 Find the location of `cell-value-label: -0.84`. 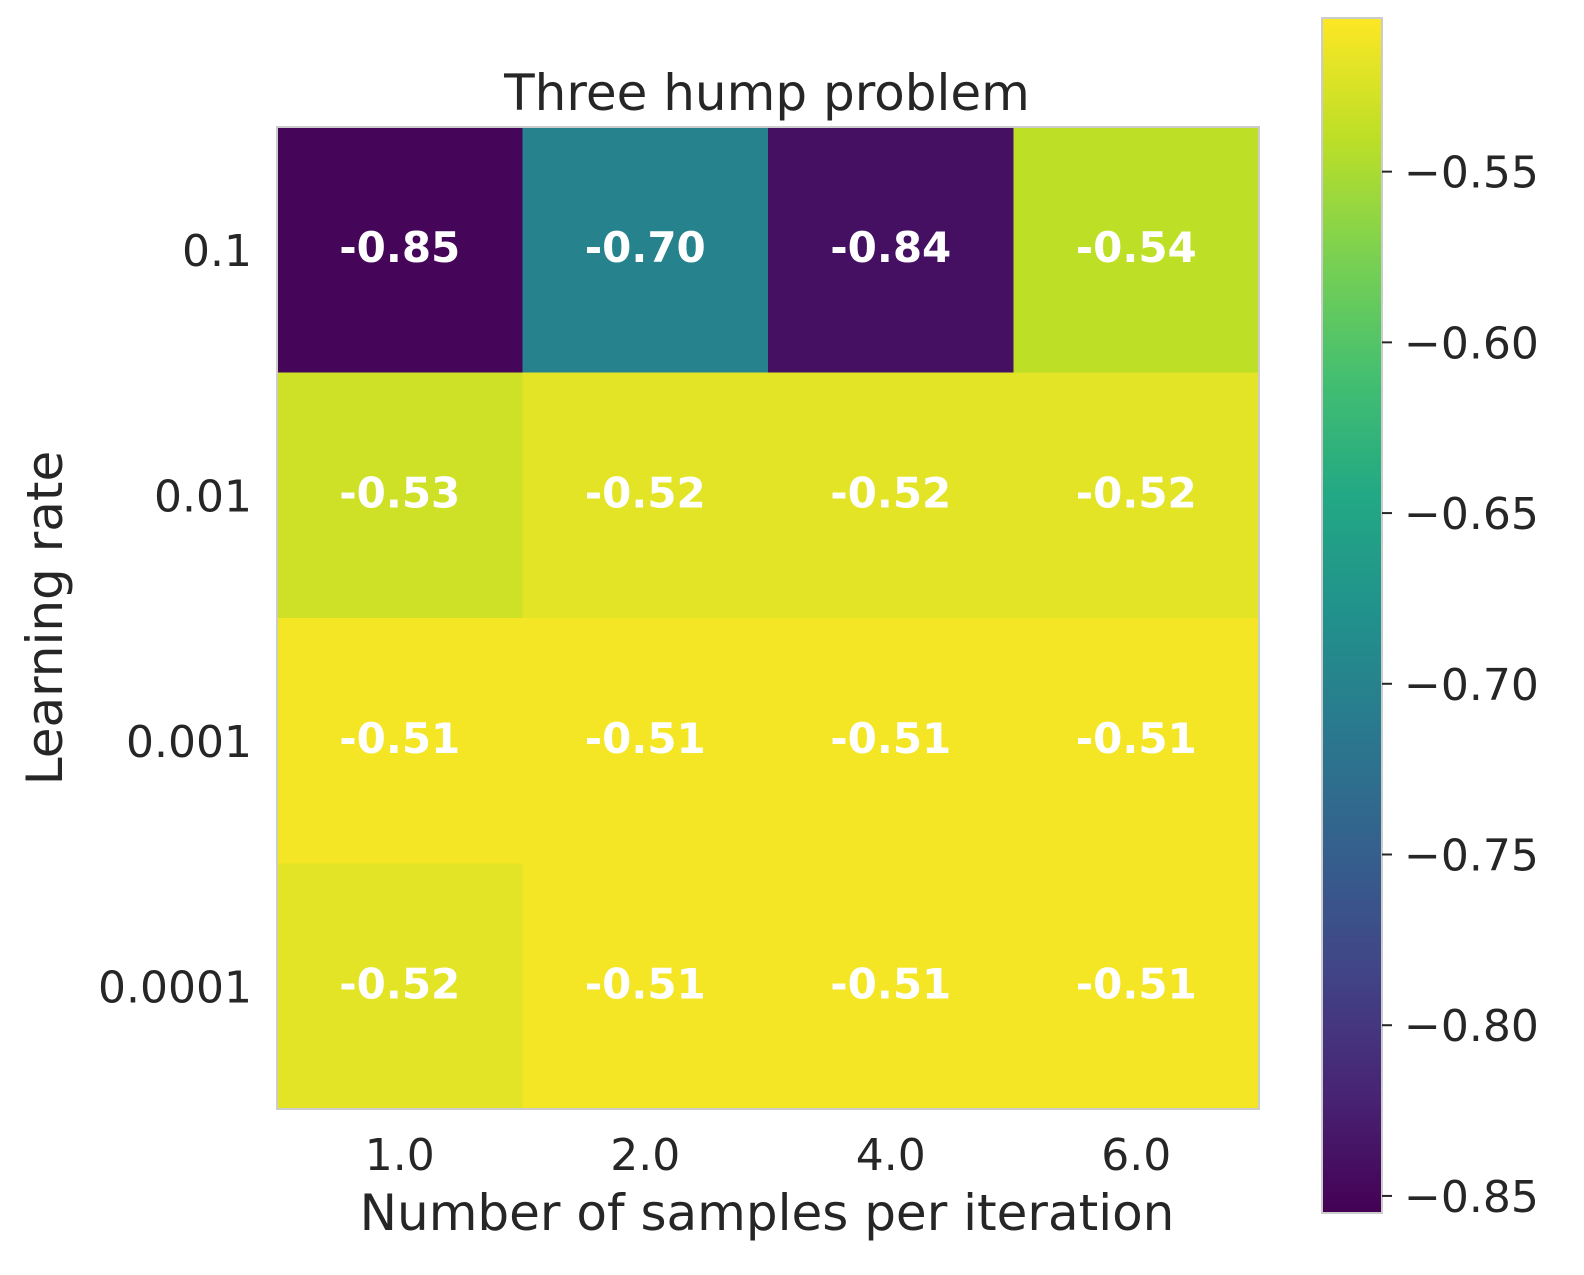

cell-value-label: -0.84 is located at coordinates (890, 247).